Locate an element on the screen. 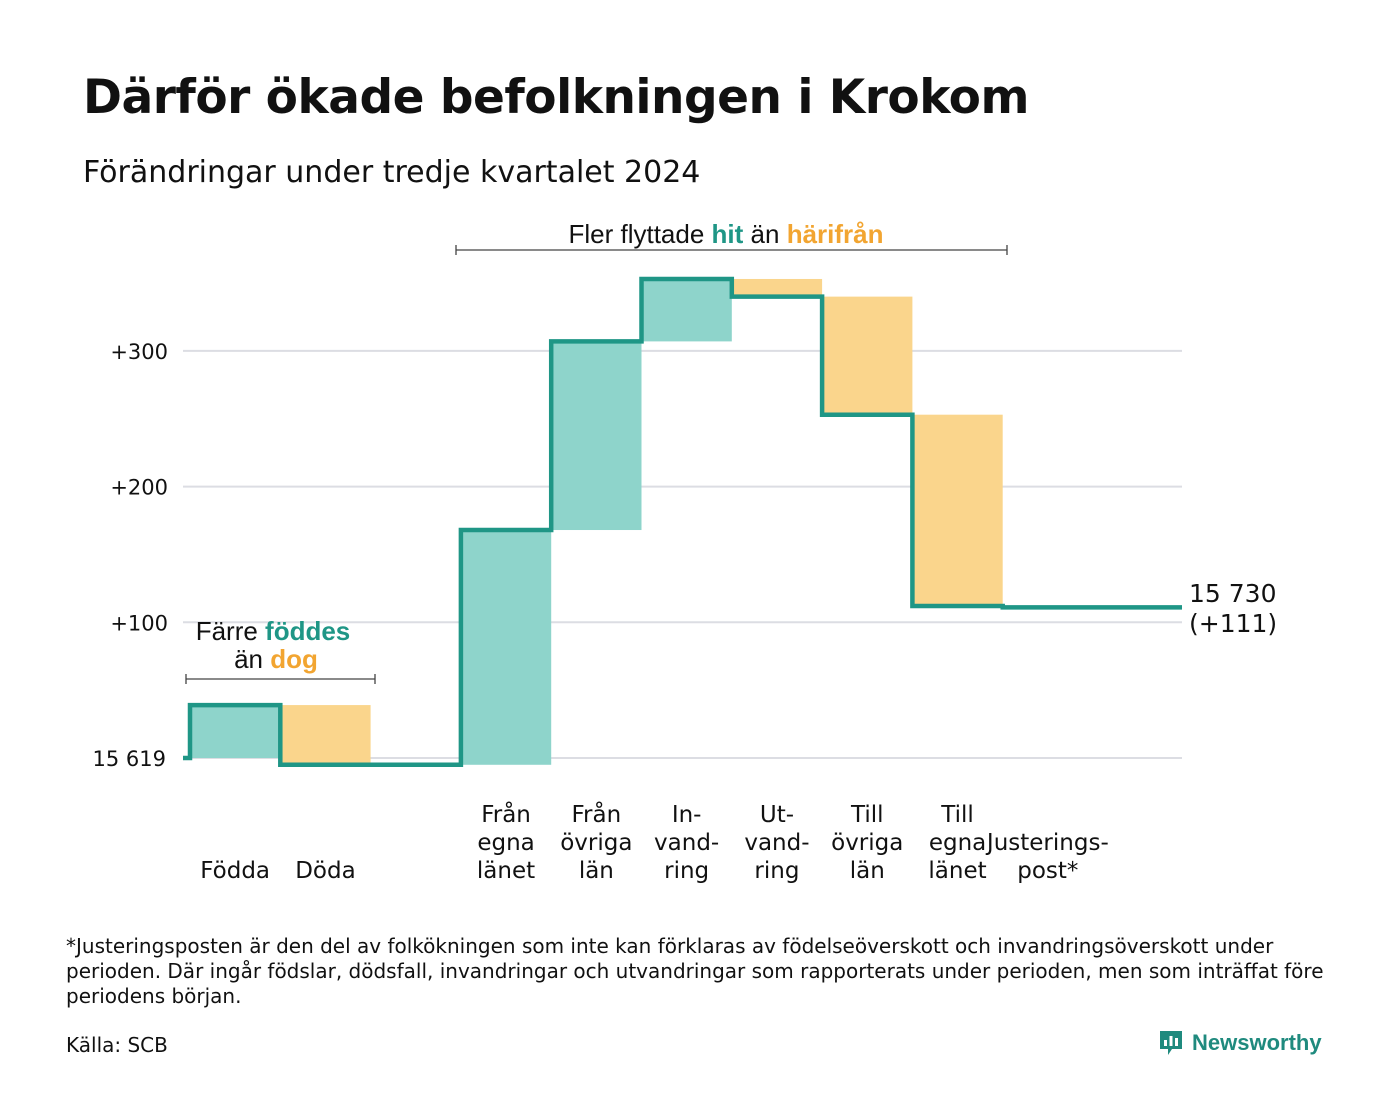 The height and width of the screenshot is (1120, 1400). births-annotation: Färre föddes än dog is located at coordinates (280, 650).